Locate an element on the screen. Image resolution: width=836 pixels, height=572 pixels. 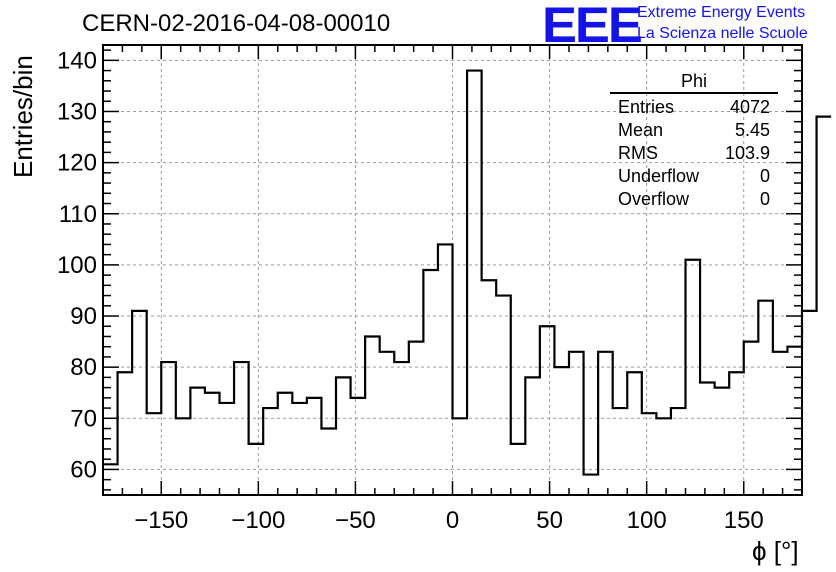
stats-value: 103.9 is located at coordinates (747, 153).